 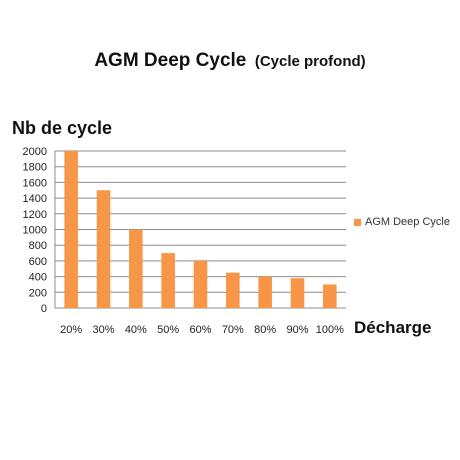 What do you see at coordinates (310, 61) in the screenshot?
I see `chart-subtitle: (Cycle profond)` at bounding box center [310, 61].